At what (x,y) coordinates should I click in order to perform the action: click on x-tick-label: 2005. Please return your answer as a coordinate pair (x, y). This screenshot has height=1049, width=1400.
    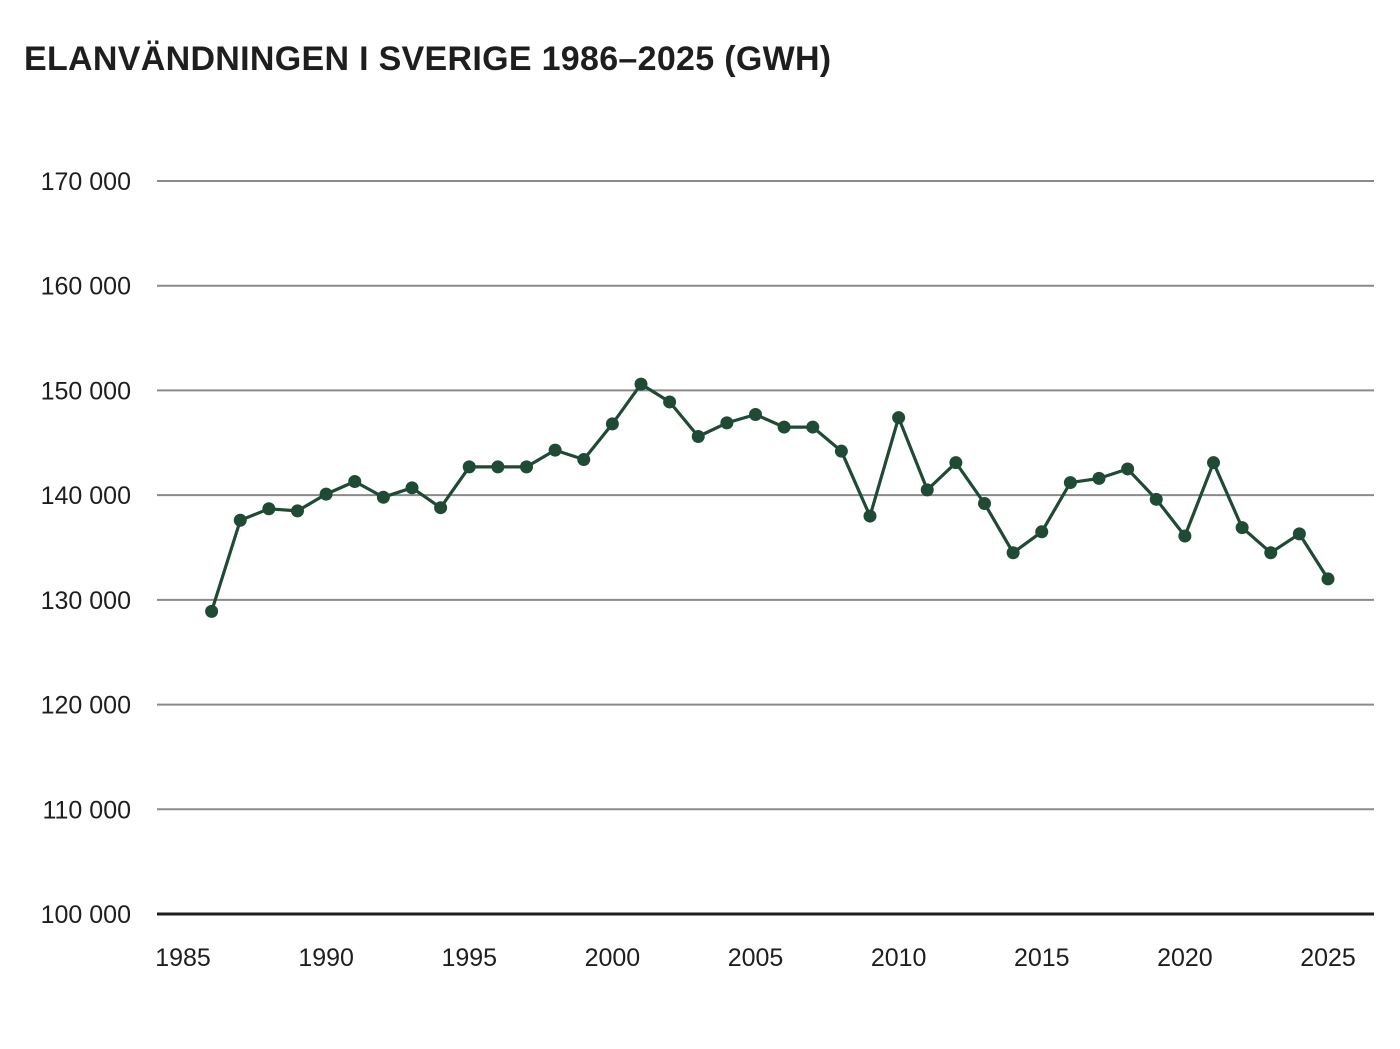
    Looking at the image, I should click on (756, 958).